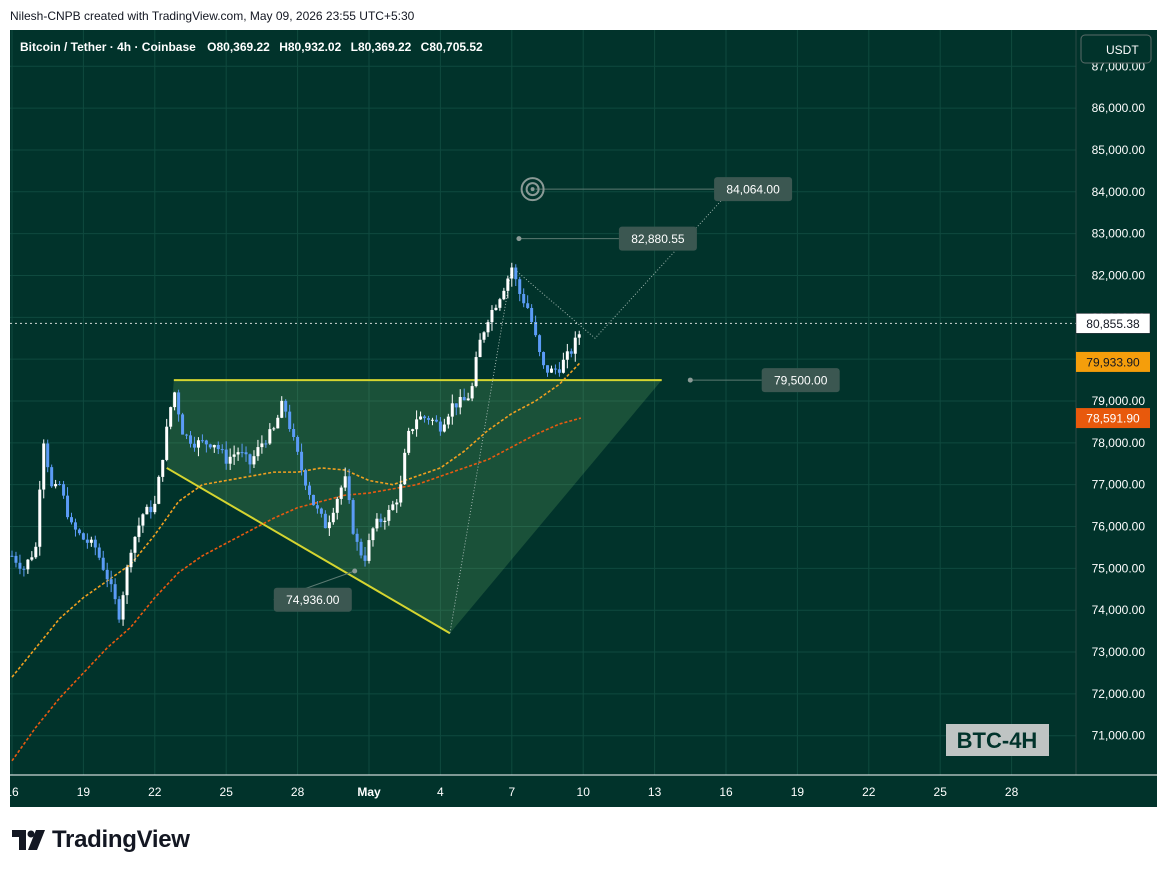  What do you see at coordinates (1119, 108) in the screenshot?
I see `y-tick-label: 86,000.00` at bounding box center [1119, 108].